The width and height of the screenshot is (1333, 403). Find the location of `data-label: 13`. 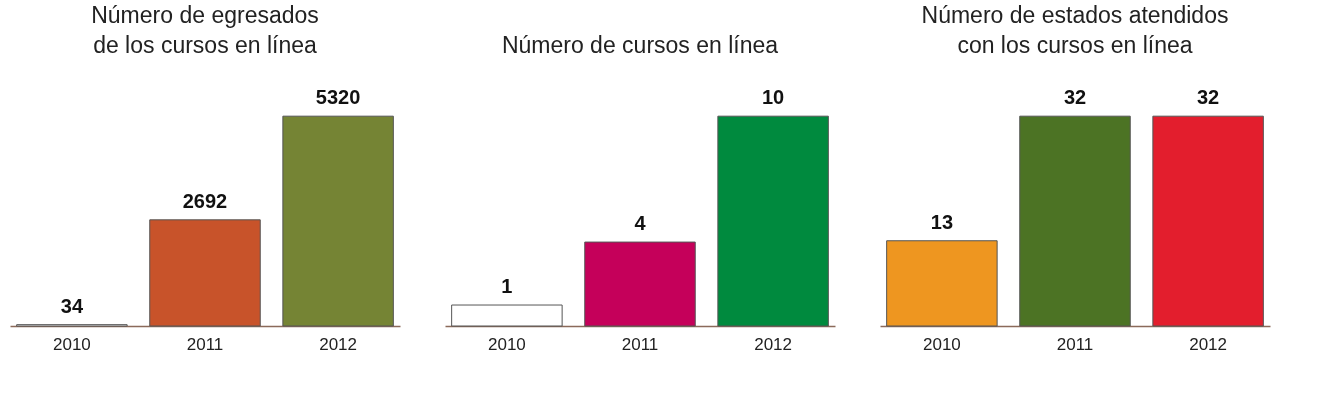

data-label: 13 is located at coordinates (942, 221).